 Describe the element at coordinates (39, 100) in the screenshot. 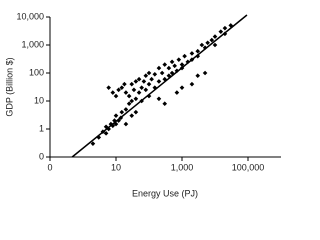

I see `y-tick-label: 10` at that location.